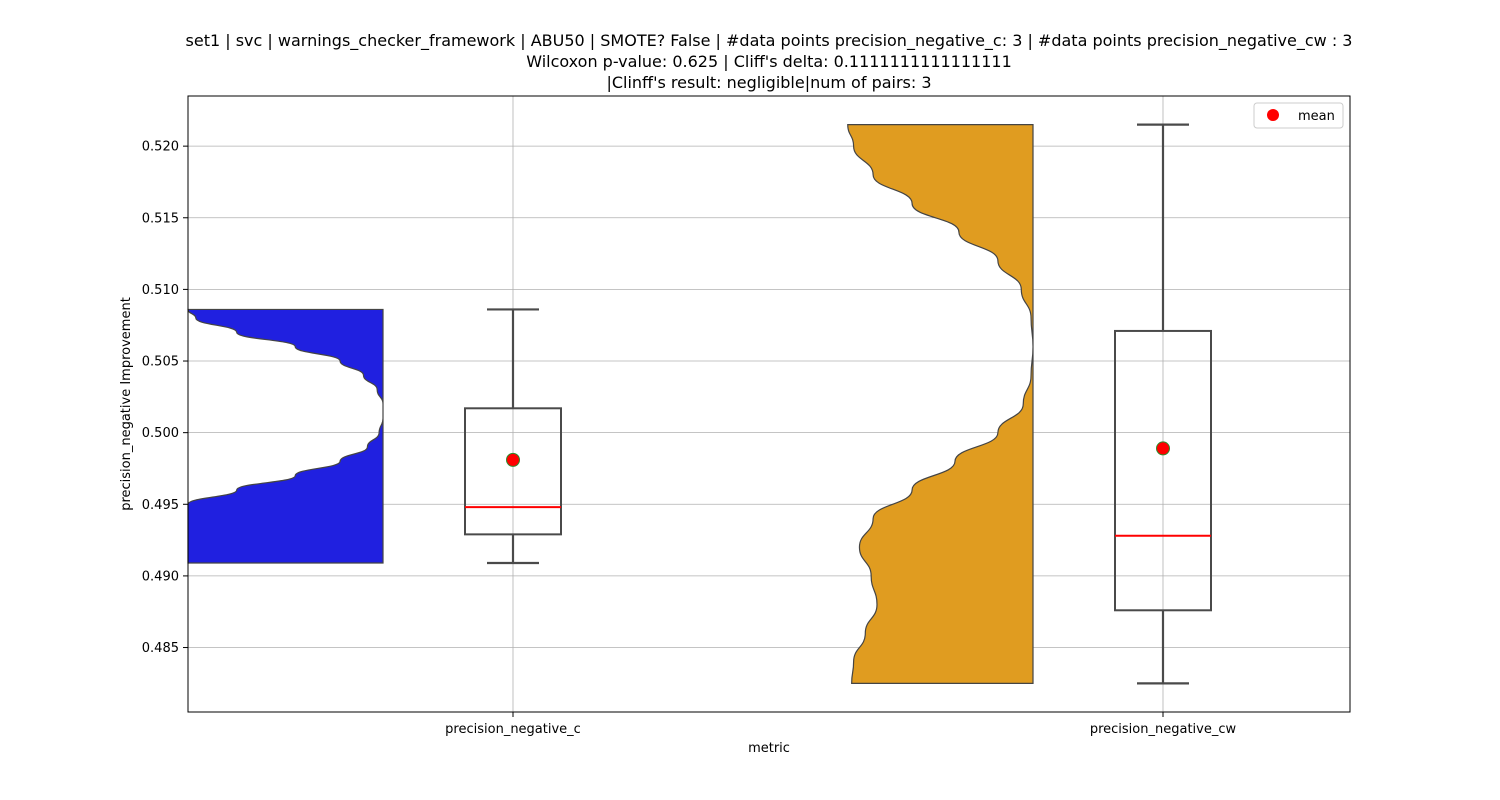 The width and height of the screenshot is (1500, 800). What do you see at coordinates (513, 471) in the screenshot?
I see `box-precision_negative_c` at bounding box center [513, 471].